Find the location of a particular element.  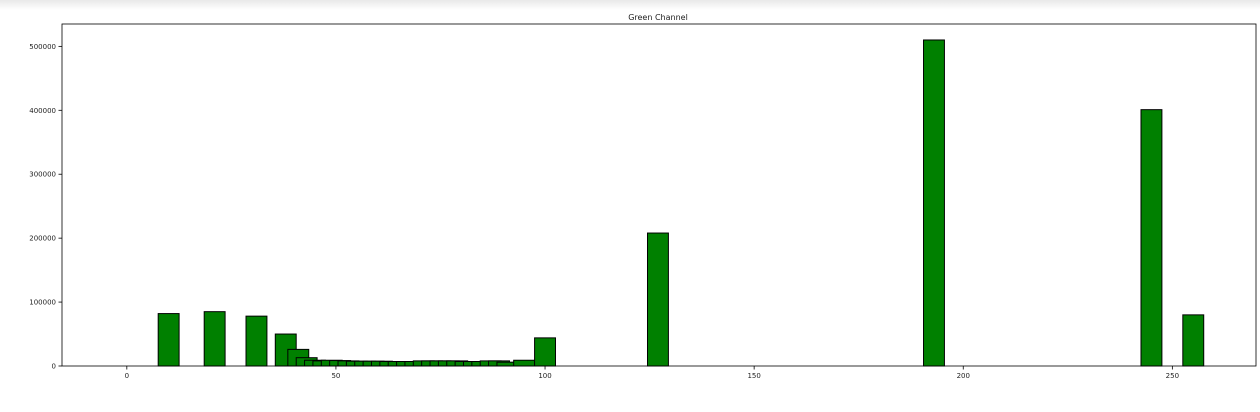

x-tick-label: 250 is located at coordinates (1172, 376).